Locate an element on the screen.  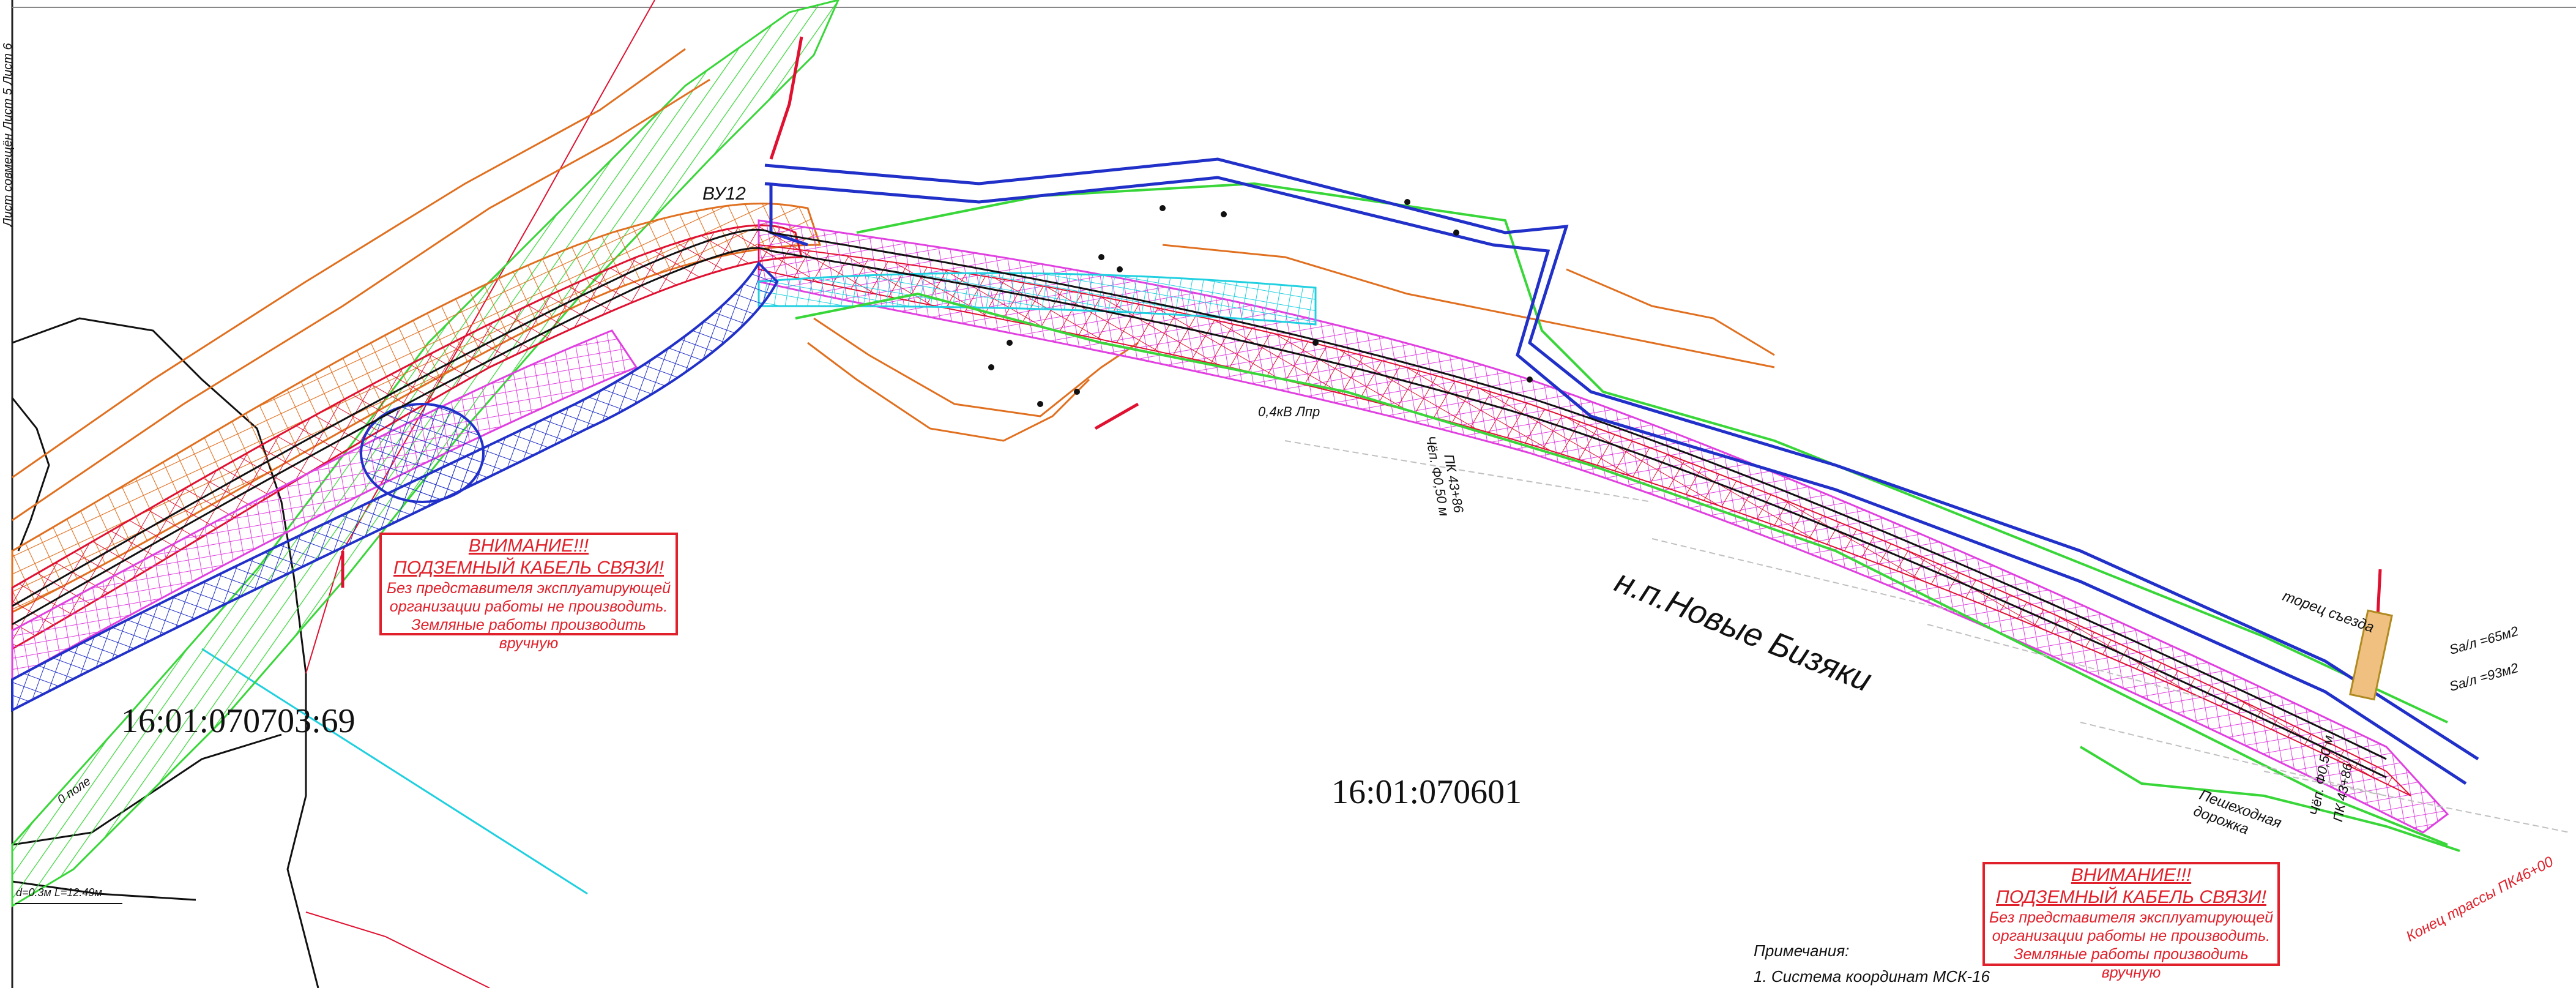
cable-label: 0,4кВ Лпр is located at coordinates (1289, 411).